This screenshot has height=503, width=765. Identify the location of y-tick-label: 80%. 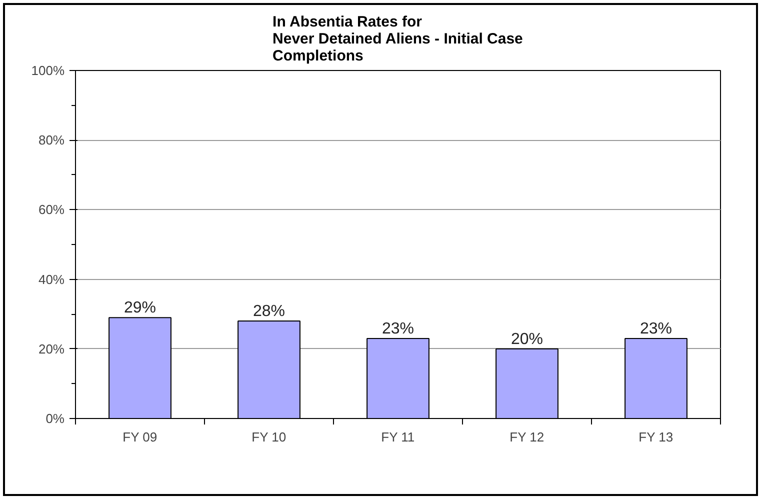
(51, 140).